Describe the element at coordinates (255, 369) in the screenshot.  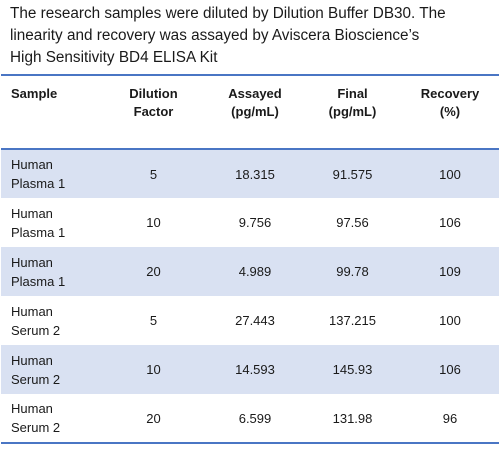
I see `cell-assayed: 14.593` at that location.